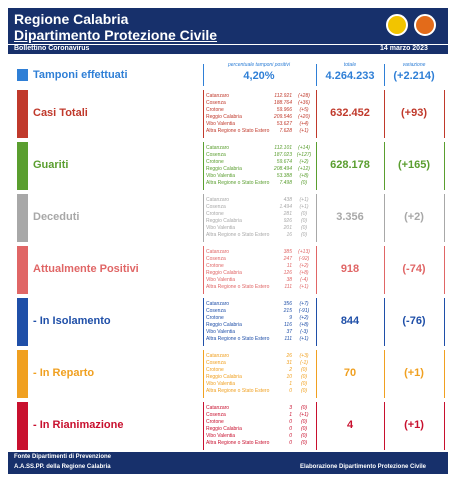 Image resolution: width=457 pixels, height=484 pixels. I want to click on section-change: (+93), so click(414, 113).